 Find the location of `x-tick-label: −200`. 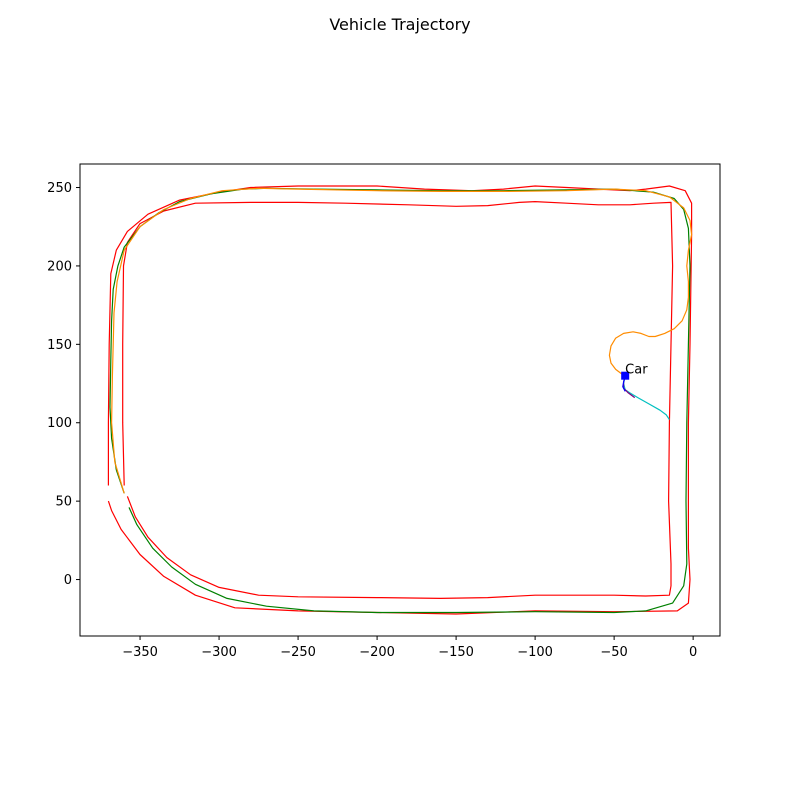

x-tick-label: −200 is located at coordinates (377, 652).